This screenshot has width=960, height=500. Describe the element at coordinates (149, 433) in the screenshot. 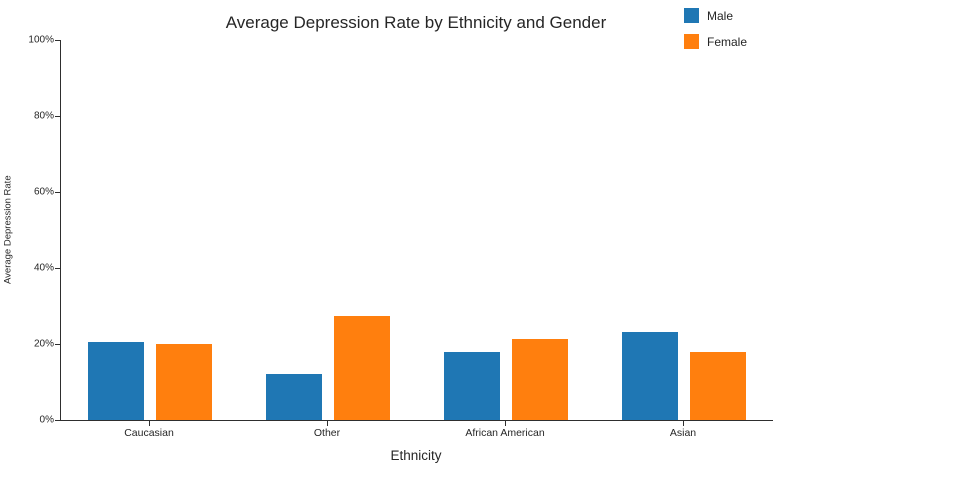

I see `x-tick-label: Caucasian` at that location.